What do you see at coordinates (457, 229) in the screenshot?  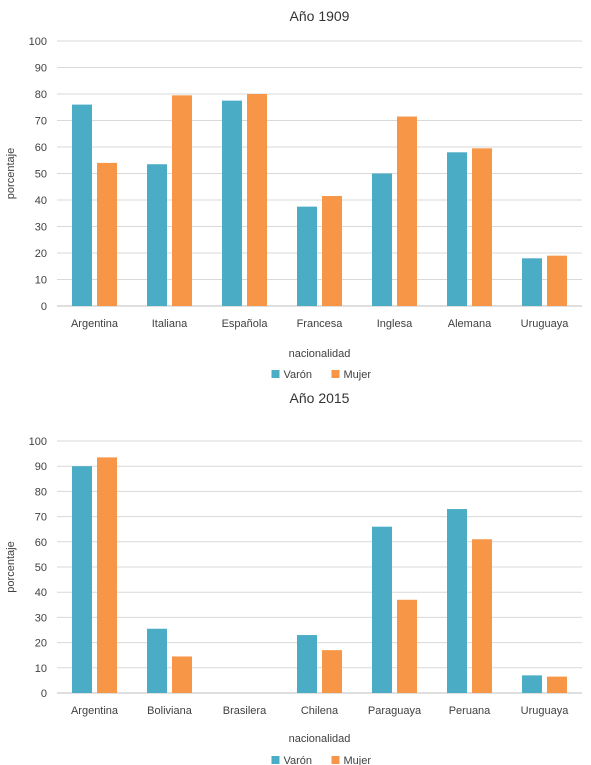 I see `bar-varn-alemana` at bounding box center [457, 229].